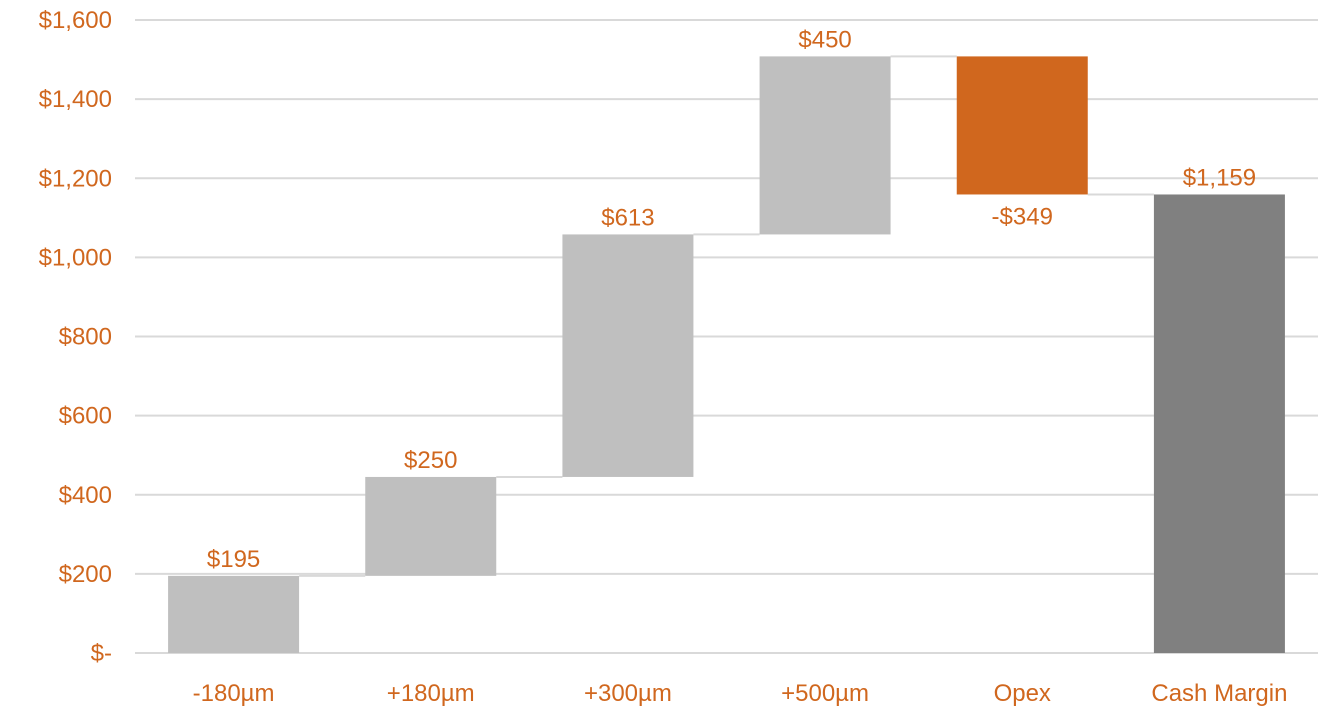 This screenshot has width=1329, height=718. What do you see at coordinates (75, 257) in the screenshot?
I see `y-tick-label: $1,000` at bounding box center [75, 257].